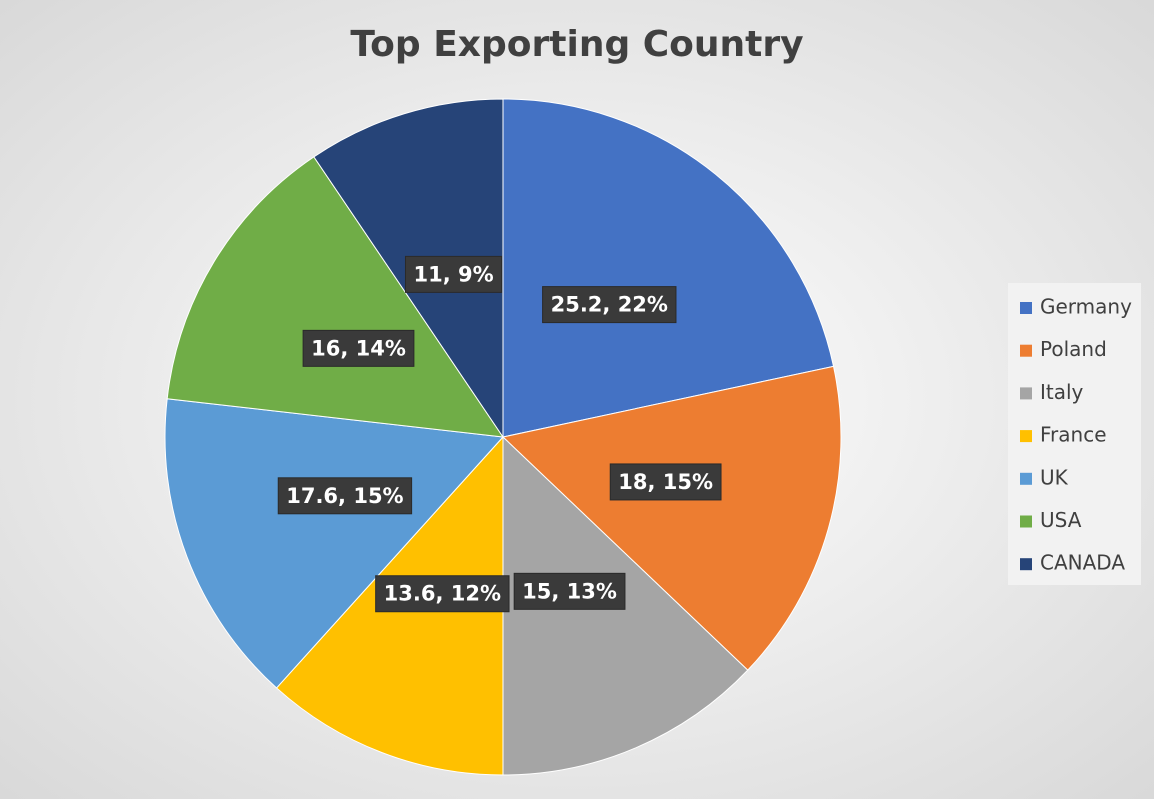 The image size is (1154, 799). I want to click on legend-label: Germany, so click(1086, 307).